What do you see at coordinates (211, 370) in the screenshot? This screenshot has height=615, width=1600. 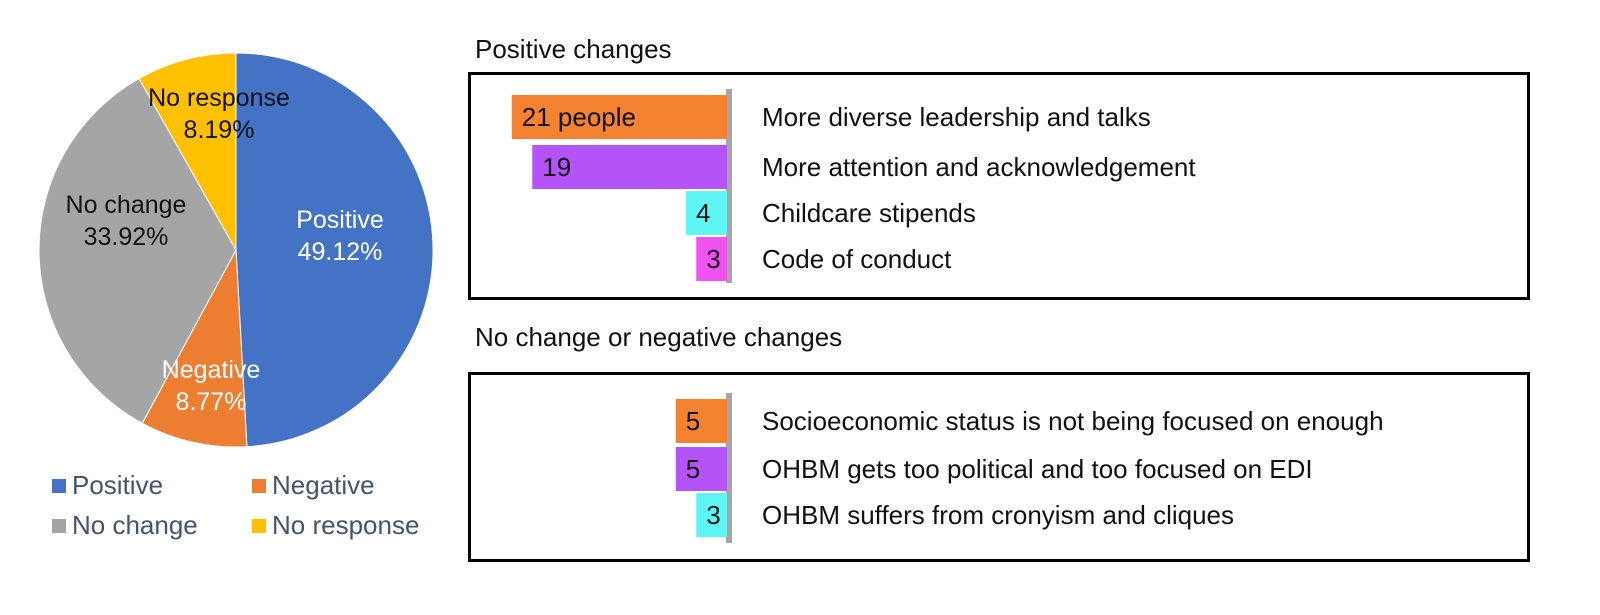 I see `pie-label-negative: Negative` at bounding box center [211, 370].